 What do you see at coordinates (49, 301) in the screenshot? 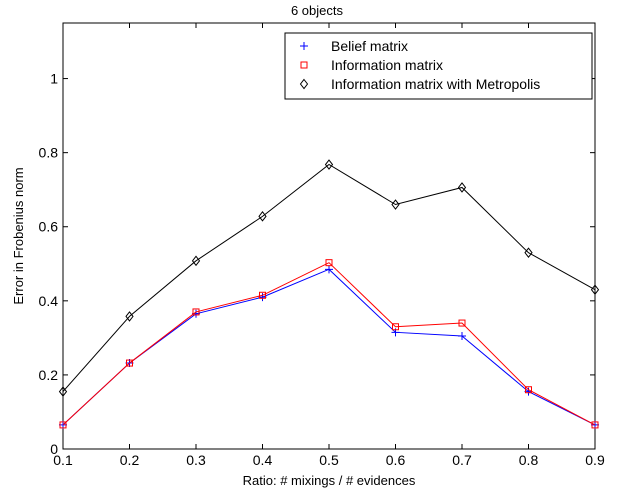
I see `y-tick-label: 0.4` at bounding box center [49, 301].